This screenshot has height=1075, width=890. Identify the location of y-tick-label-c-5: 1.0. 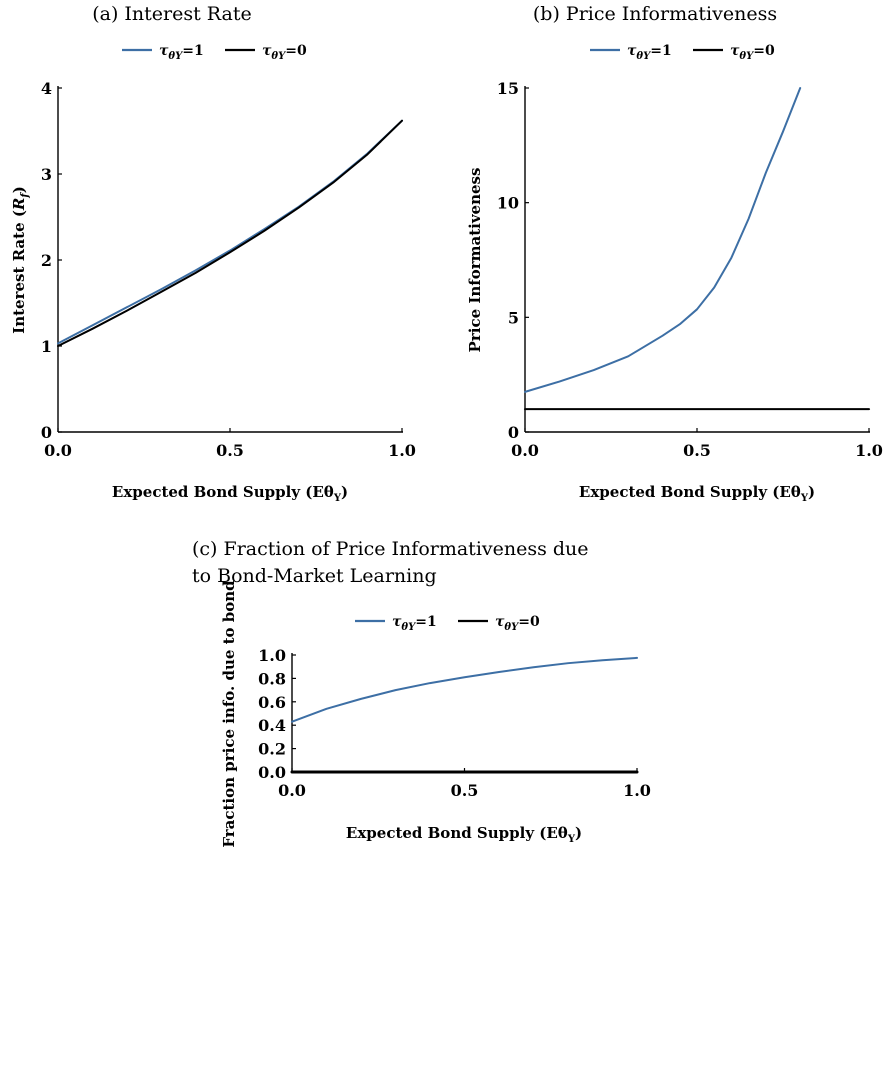
(272, 655).